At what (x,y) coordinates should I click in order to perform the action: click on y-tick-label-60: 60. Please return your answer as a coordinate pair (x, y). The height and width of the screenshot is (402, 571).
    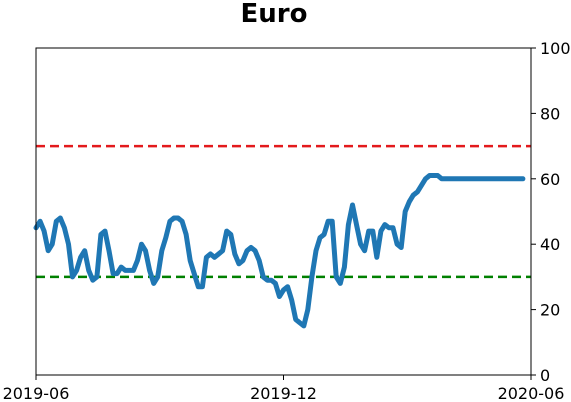
    Looking at the image, I should click on (550, 179).